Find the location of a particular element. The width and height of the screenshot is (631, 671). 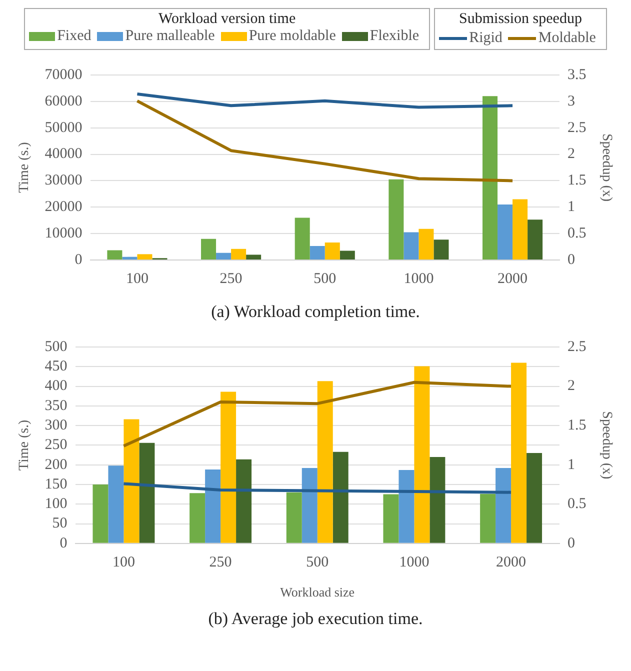

legend-label: Pure moldable is located at coordinates (292, 36).